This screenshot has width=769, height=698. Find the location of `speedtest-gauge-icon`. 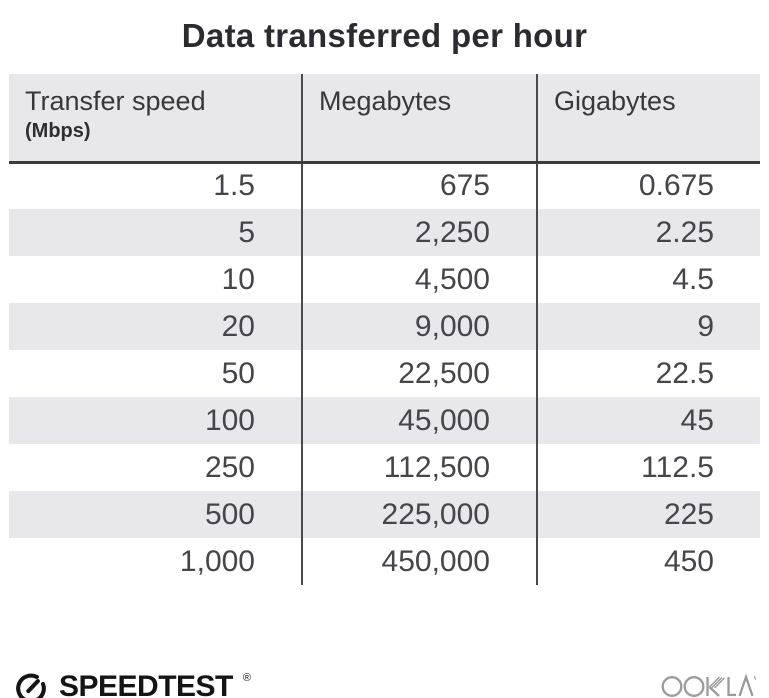

speedtest-gauge-icon is located at coordinates (31, 685).